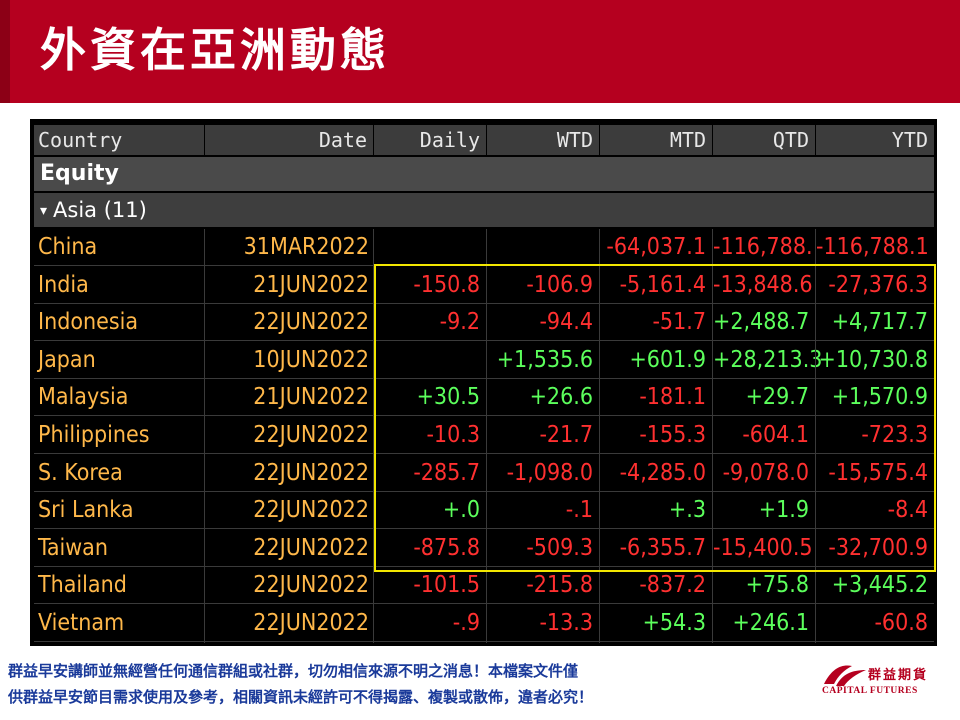 The height and width of the screenshot is (720, 960). I want to click on cell-daily: +.0, so click(461, 510).